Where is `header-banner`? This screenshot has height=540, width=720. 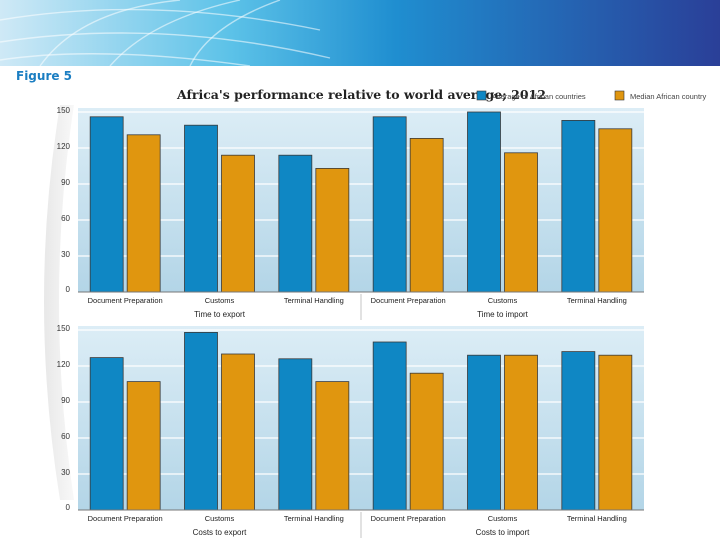 header-banner is located at coordinates (360, 33).